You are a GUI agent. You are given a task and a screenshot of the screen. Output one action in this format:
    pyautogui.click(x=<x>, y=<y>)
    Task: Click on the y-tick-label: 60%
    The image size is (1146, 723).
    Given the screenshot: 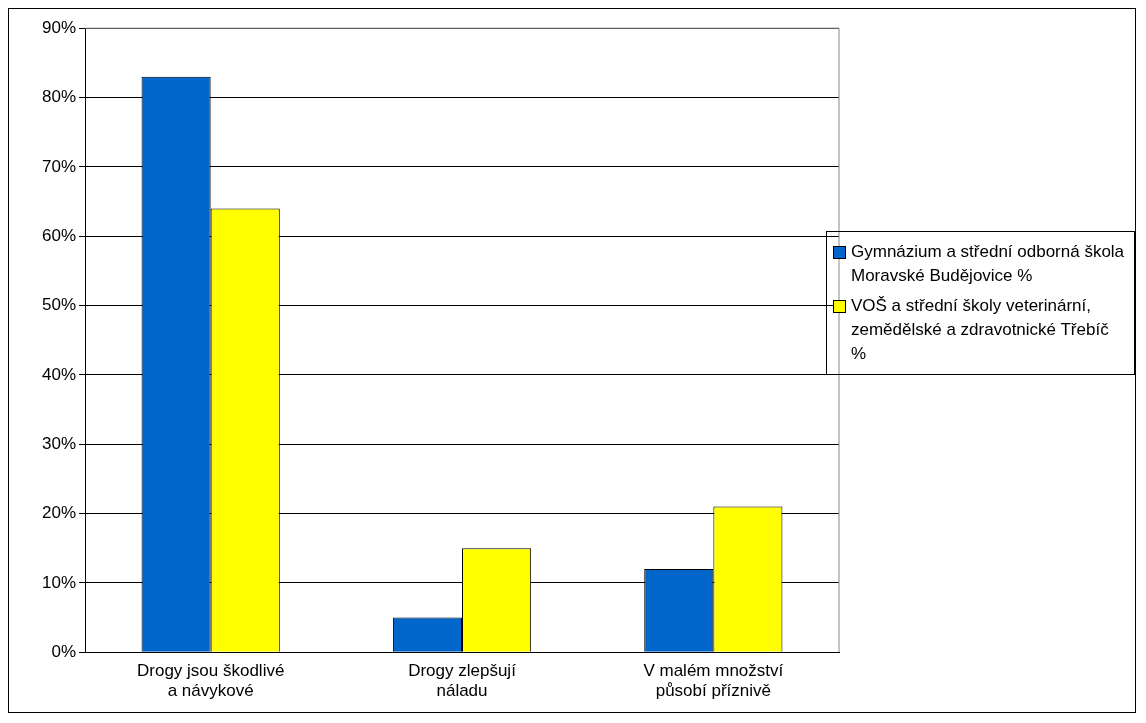 What is the action you would take?
    pyautogui.click(x=59, y=235)
    